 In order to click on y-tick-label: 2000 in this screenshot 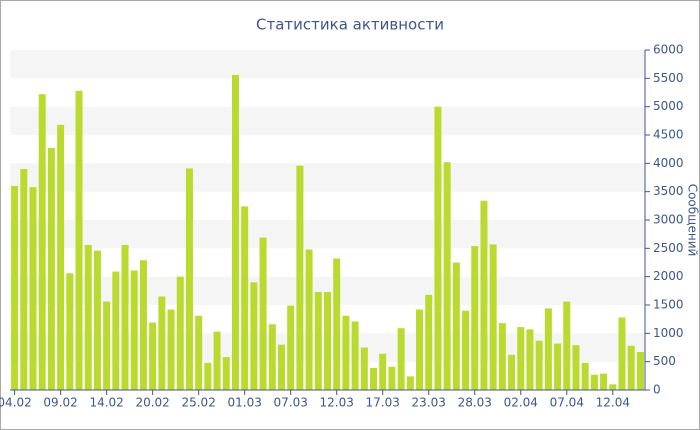, I will do `click(668, 276)`.